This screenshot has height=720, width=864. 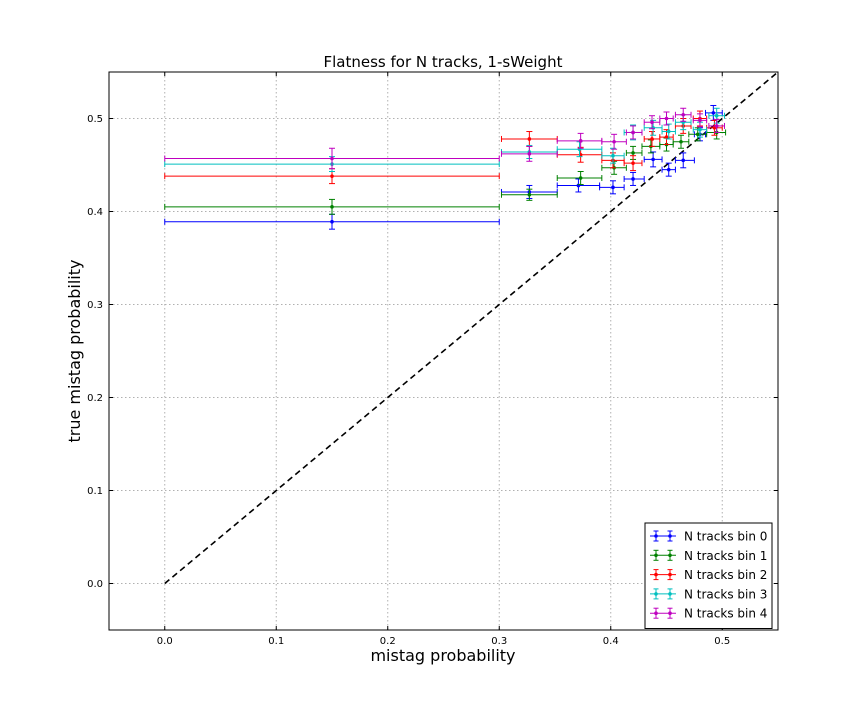 I want to click on legend-item: N tracks bin 4, so click(x=708, y=614).